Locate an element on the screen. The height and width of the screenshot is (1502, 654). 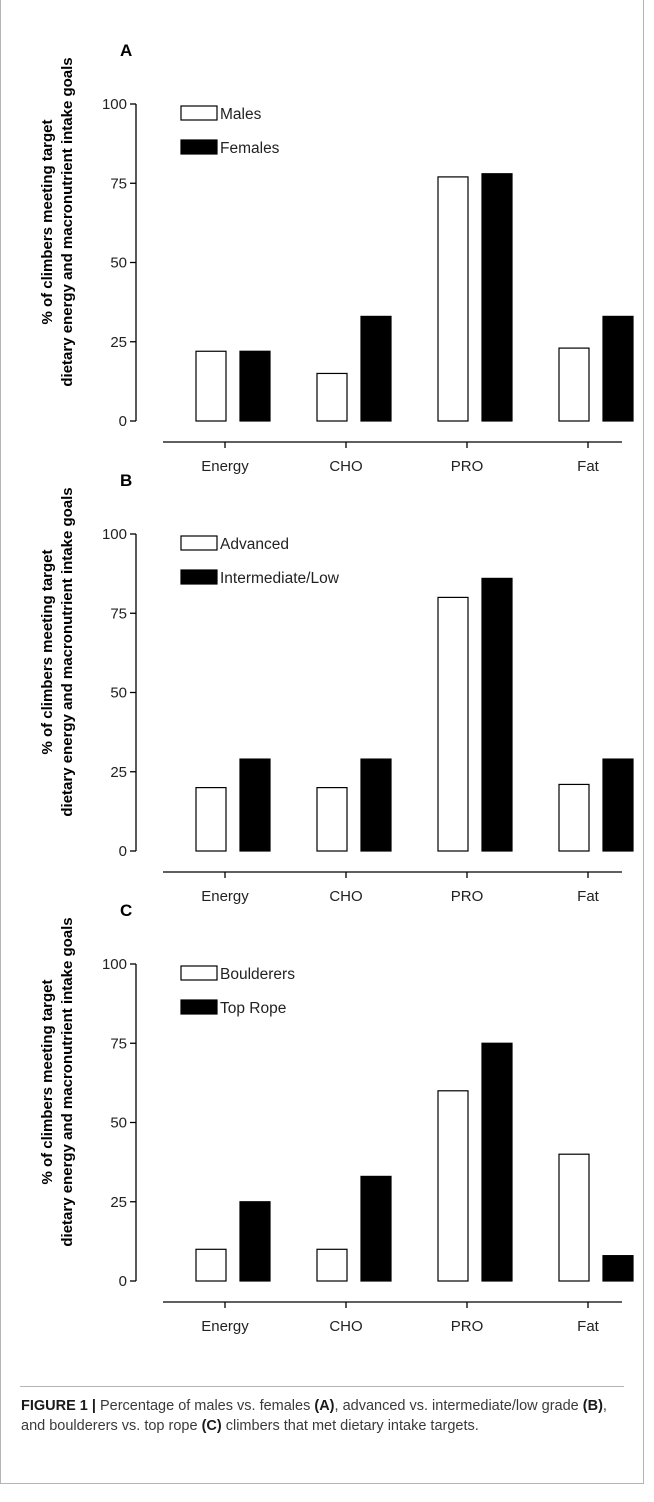
panel-b-legend-label-1: Advanced is located at coordinates (254, 544).